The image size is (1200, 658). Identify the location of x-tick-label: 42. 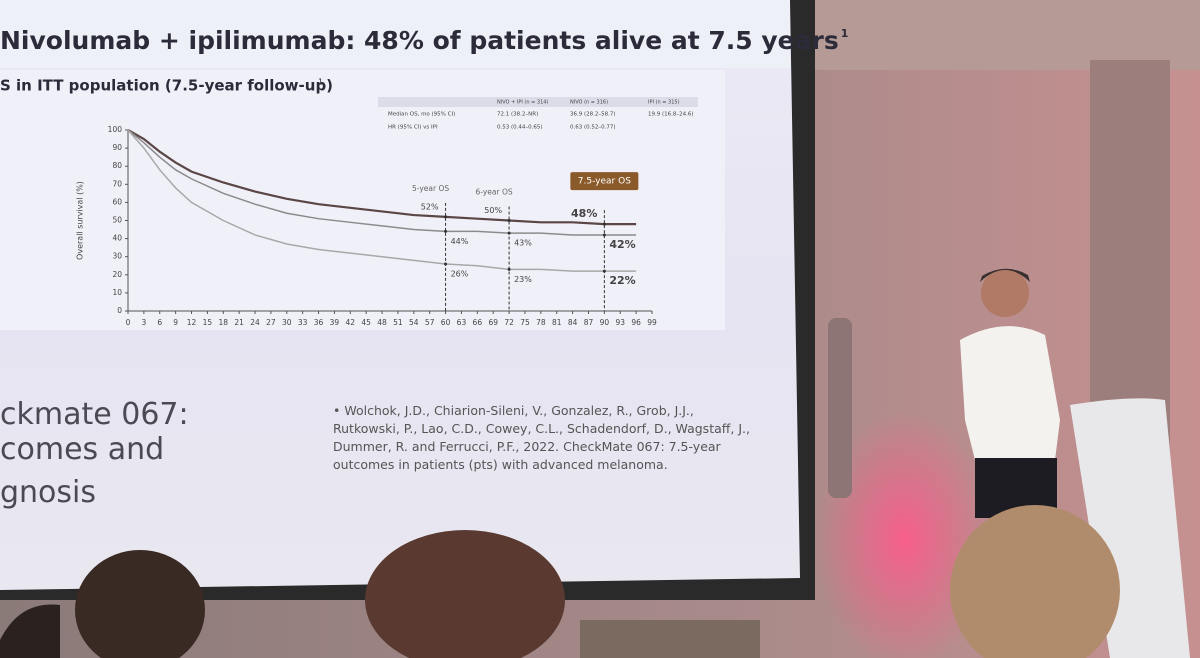
(351, 322).